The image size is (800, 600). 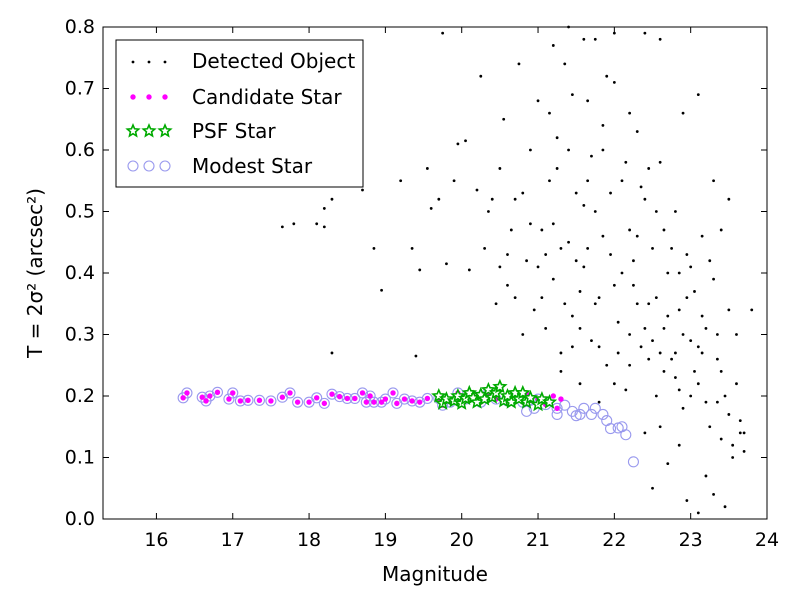 What do you see at coordinates (80, 396) in the screenshot?
I see `y-tick-label: 0.2` at bounding box center [80, 396].